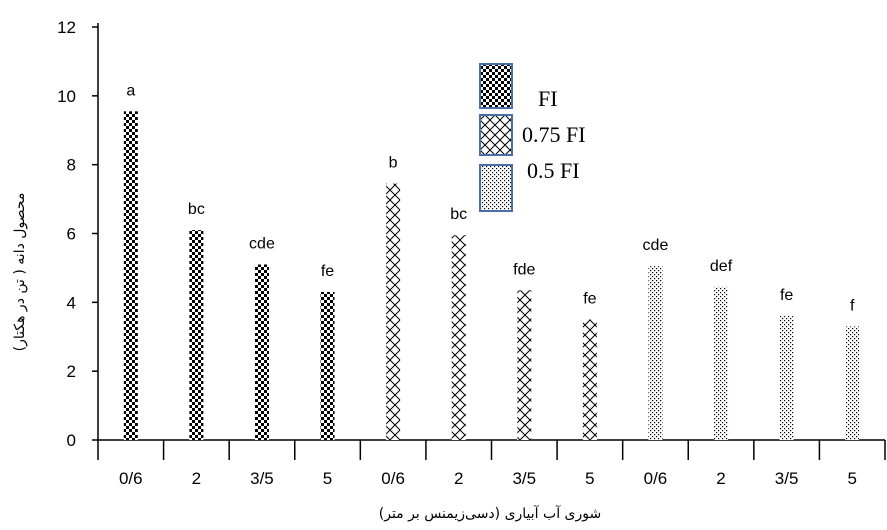  Describe the element at coordinates (548, 98) in the screenshot. I see `legend-label: FI` at that location.